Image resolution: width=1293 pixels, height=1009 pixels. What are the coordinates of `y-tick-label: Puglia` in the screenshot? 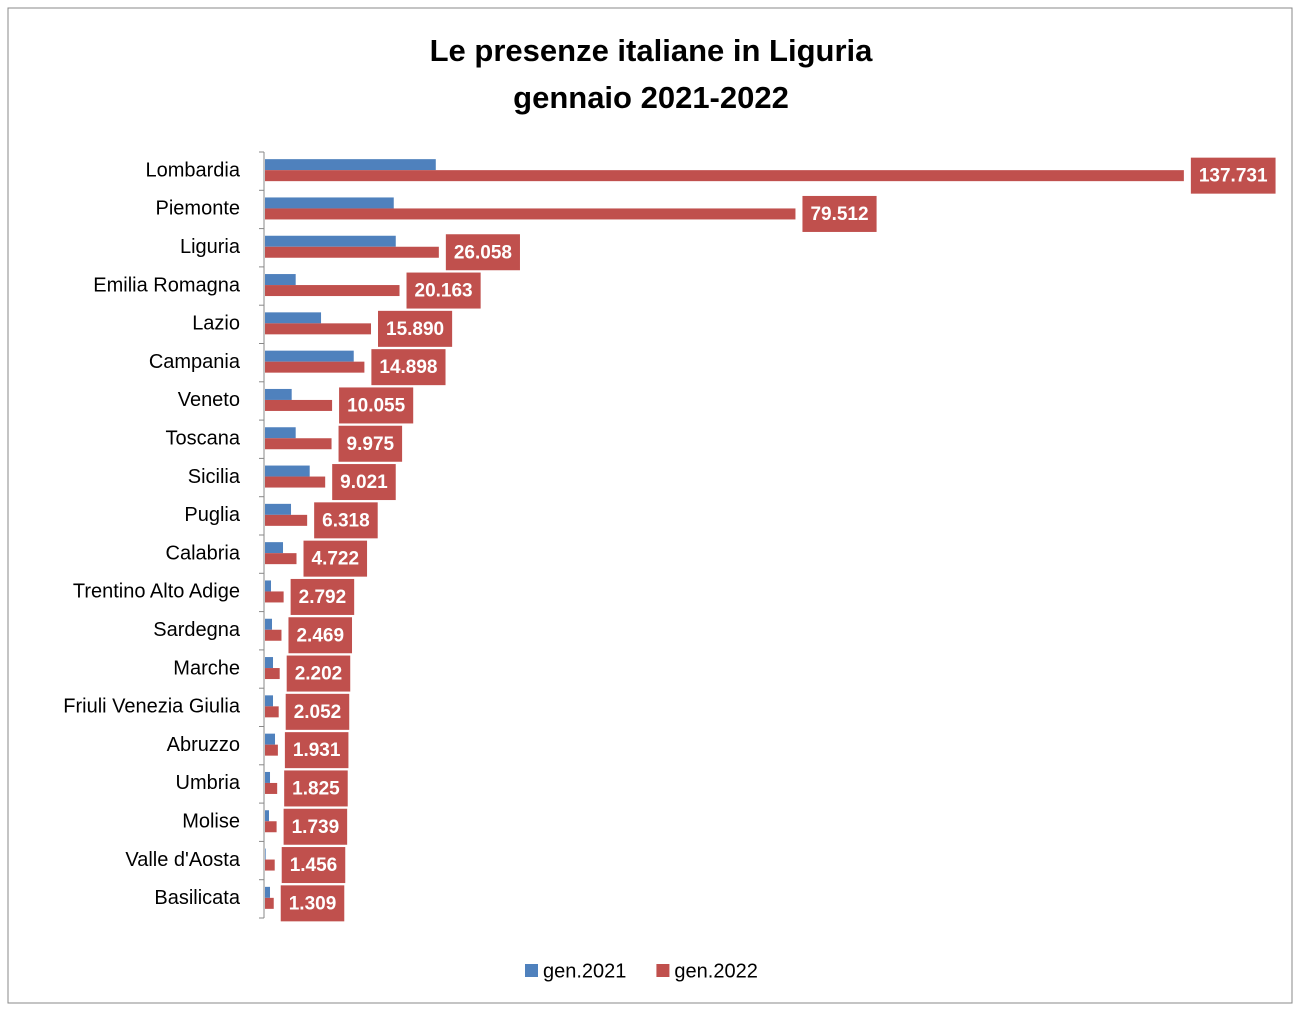 It's located at (212, 515).